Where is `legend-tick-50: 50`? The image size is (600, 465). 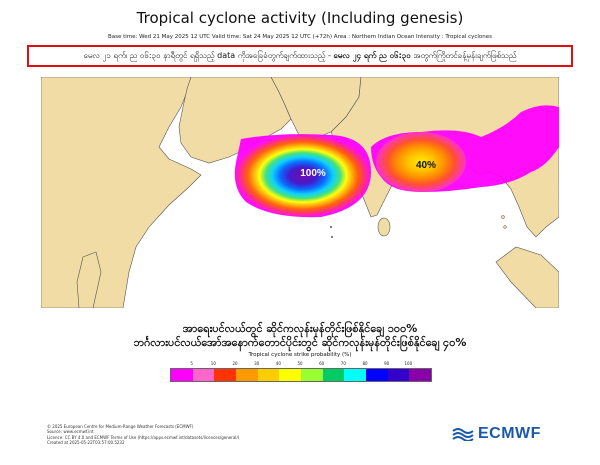 legend-tick-50: 50 is located at coordinates (300, 363).